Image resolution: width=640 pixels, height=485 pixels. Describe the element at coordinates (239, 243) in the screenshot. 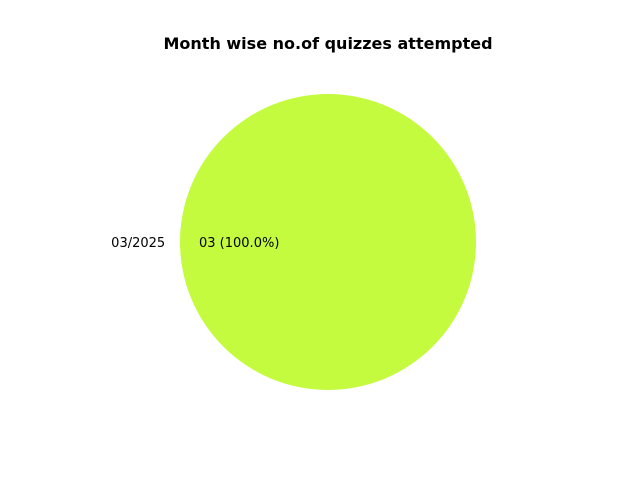

I see `slice-value-label: 03 (100.0%)` at that location.